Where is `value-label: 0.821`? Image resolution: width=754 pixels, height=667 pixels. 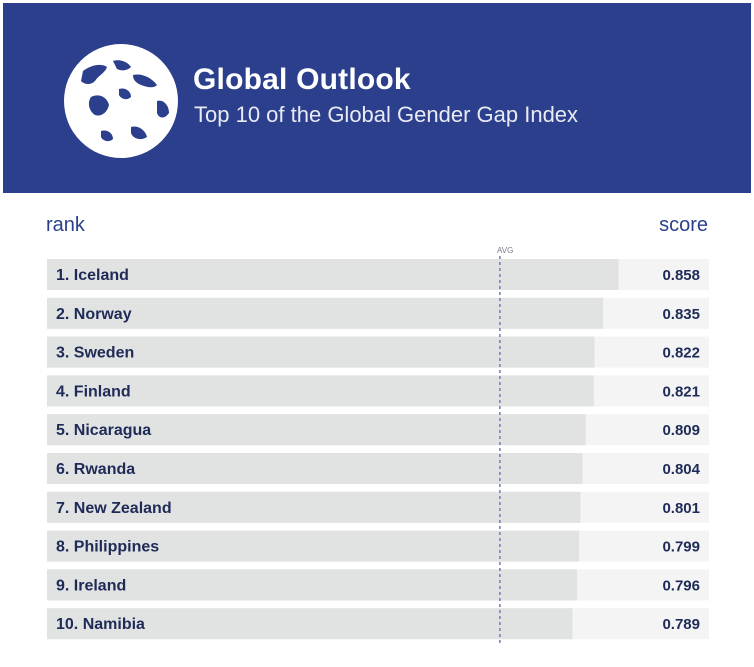
value-label: 0.821 is located at coordinates (681, 391).